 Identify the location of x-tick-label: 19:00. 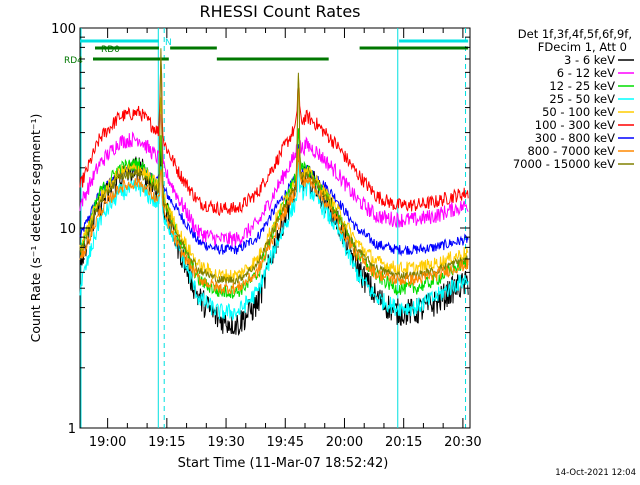
(107, 442).